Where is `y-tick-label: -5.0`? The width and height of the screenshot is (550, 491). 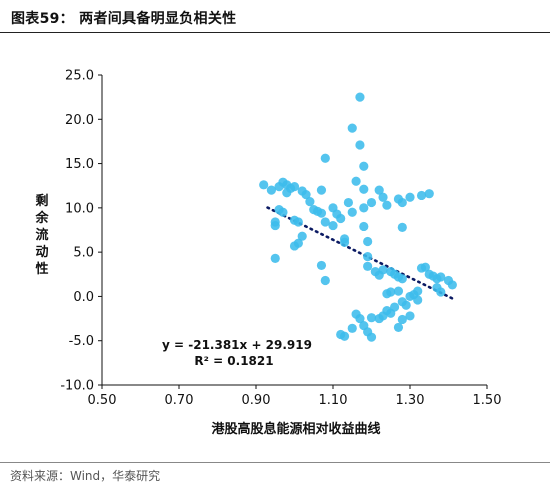 y-tick-label: -5.0 is located at coordinates (81, 341).